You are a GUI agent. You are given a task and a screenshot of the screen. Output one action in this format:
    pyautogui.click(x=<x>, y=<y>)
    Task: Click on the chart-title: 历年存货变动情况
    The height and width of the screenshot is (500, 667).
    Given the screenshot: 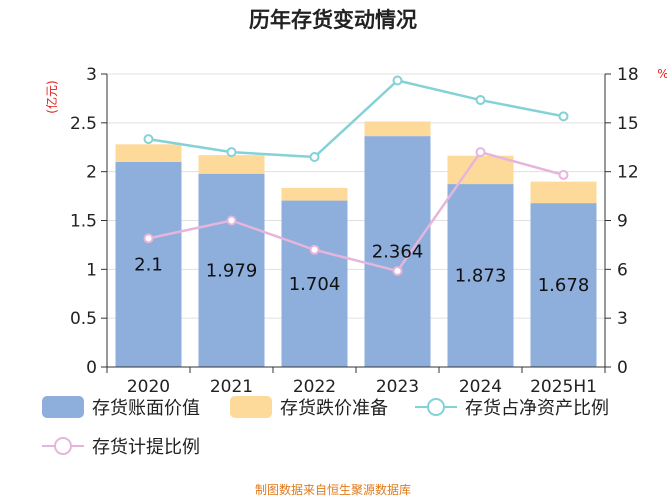 What is the action you would take?
    pyautogui.click(x=333, y=20)
    